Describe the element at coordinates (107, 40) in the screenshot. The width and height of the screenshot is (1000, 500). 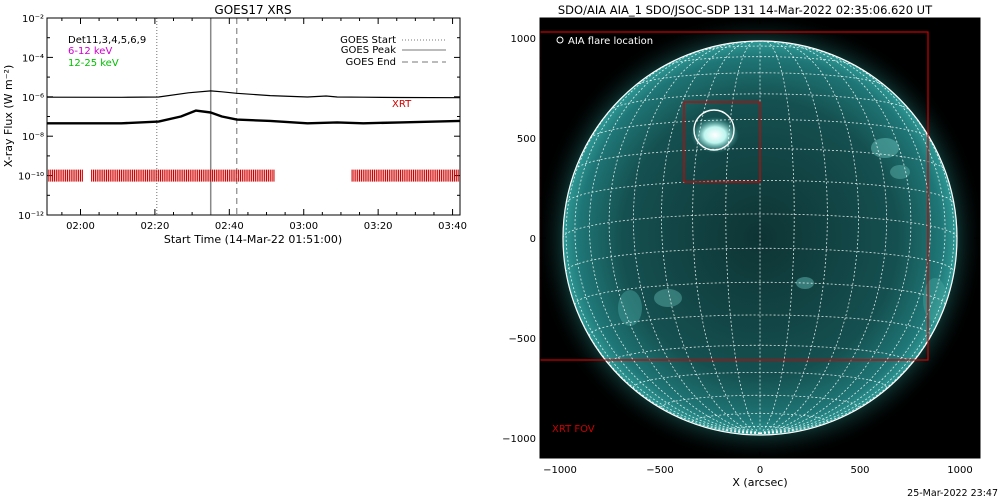
I see `legend-det: Det11,3,4,5,6,9` at that location.